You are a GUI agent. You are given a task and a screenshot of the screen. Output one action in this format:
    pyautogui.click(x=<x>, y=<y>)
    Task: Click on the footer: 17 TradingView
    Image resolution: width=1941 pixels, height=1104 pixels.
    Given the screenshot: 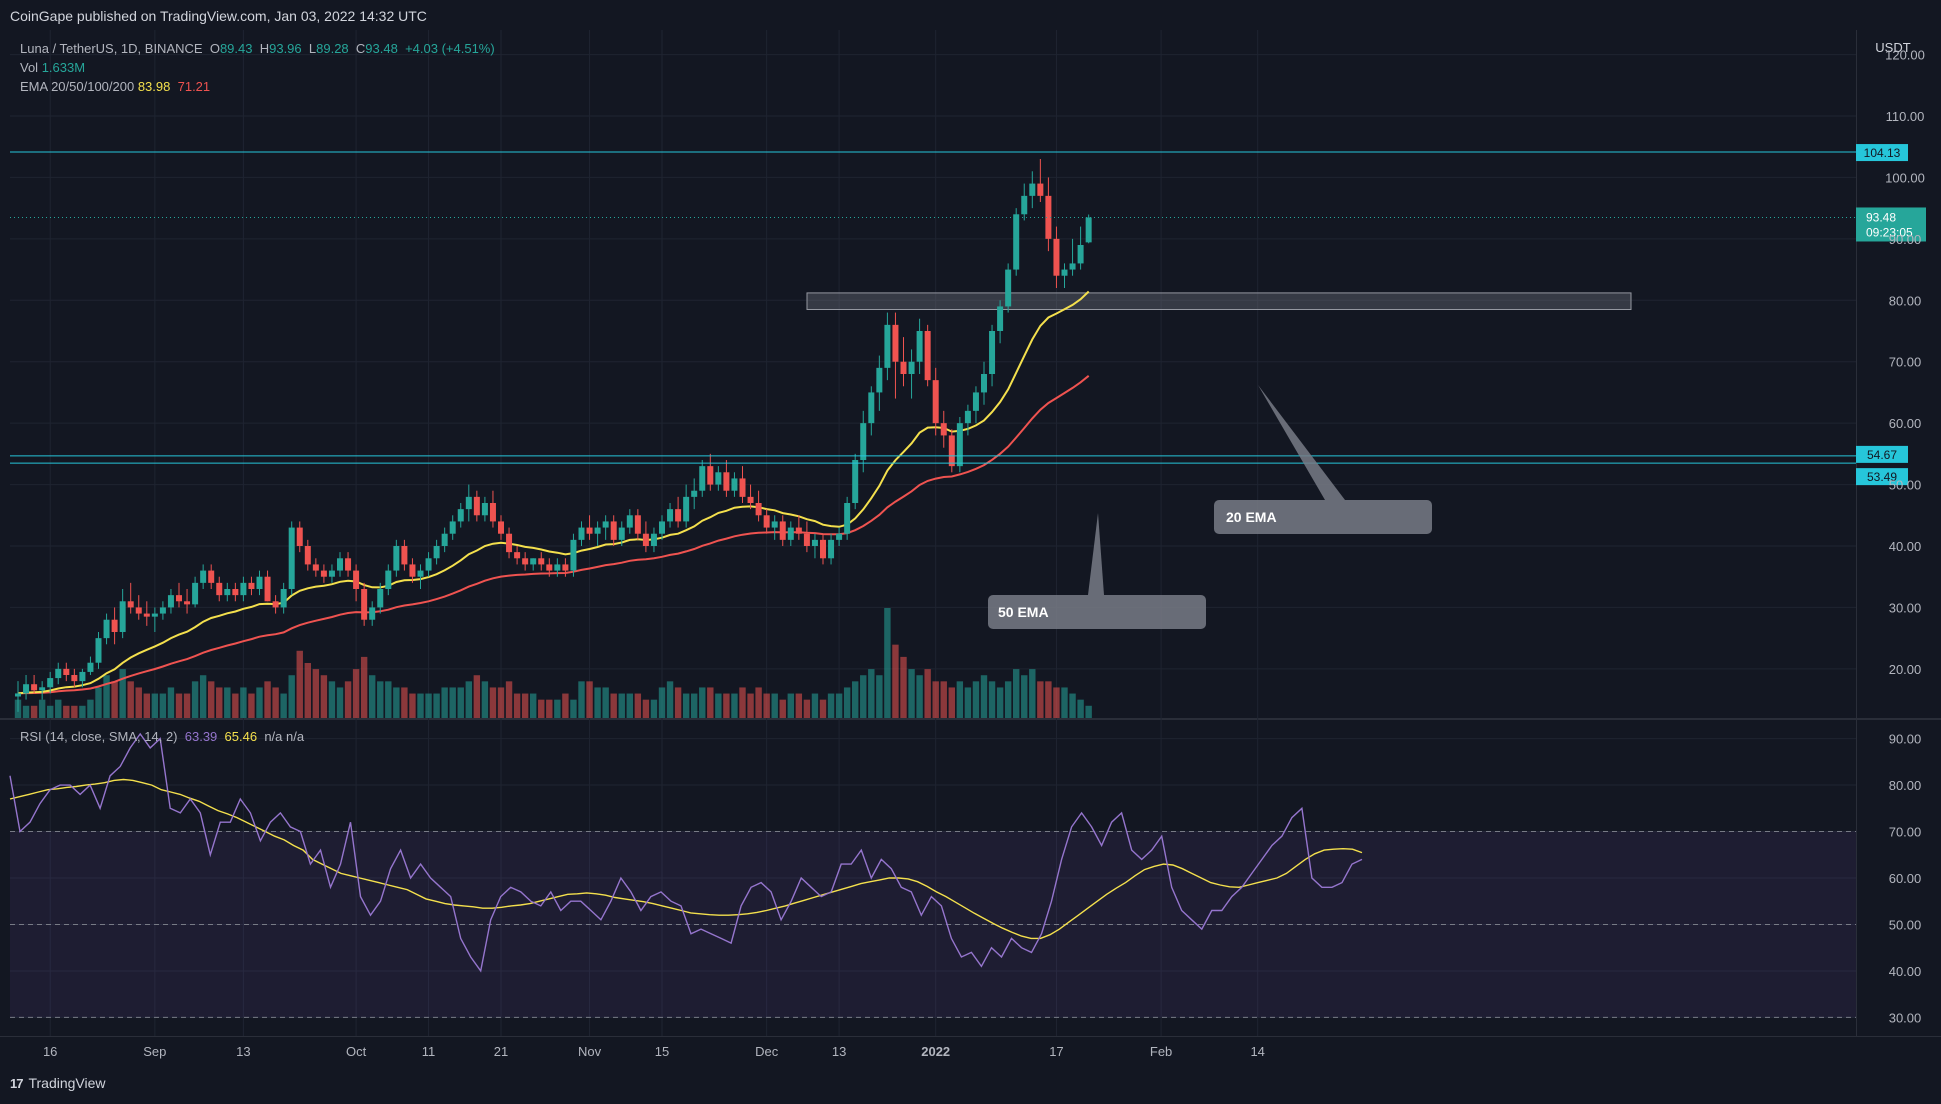 What is the action you would take?
    pyautogui.click(x=58, y=1083)
    